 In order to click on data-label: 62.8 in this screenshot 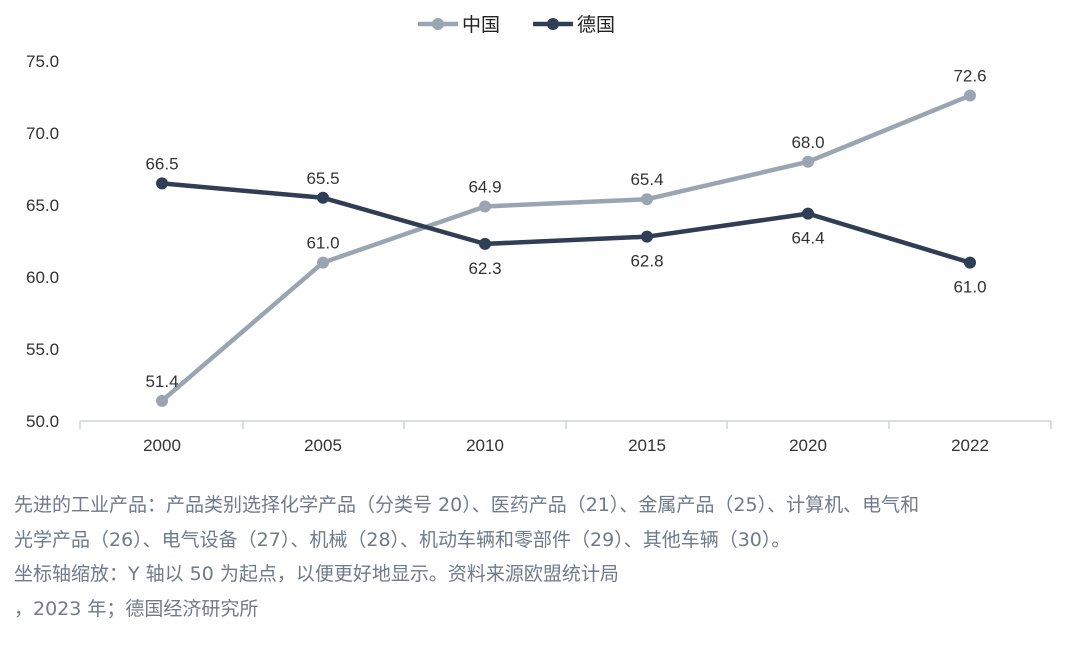, I will do `click(646, 261)`.